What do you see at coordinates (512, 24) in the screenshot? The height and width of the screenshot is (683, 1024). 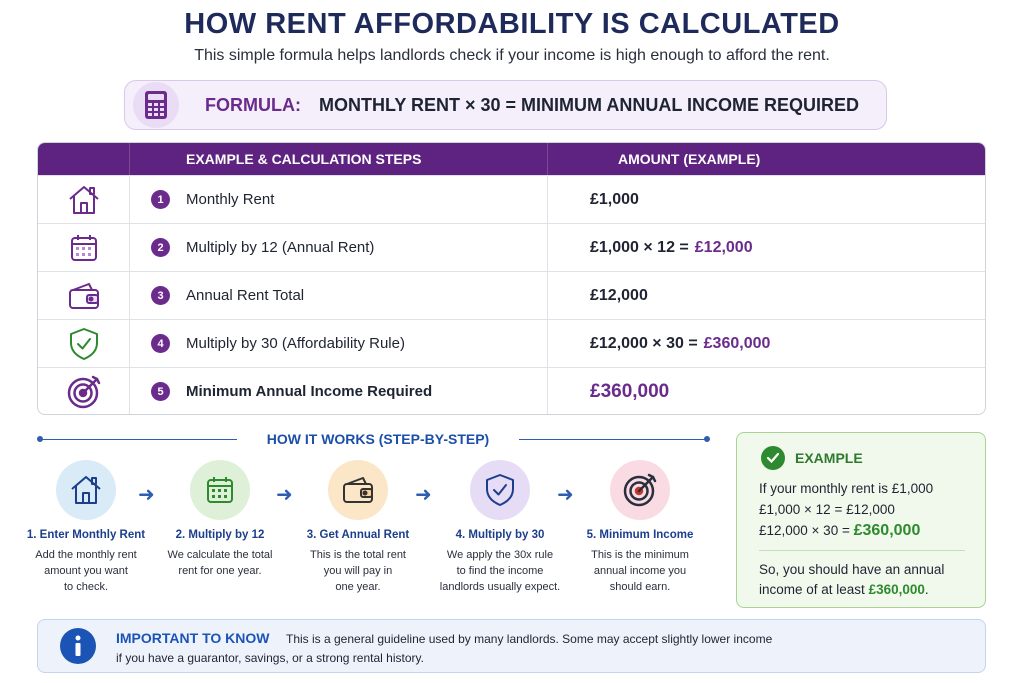 I see `page-title: HOW RENT AFFORDABILITY IS CALCULATED` at bounding box center [512, 24].